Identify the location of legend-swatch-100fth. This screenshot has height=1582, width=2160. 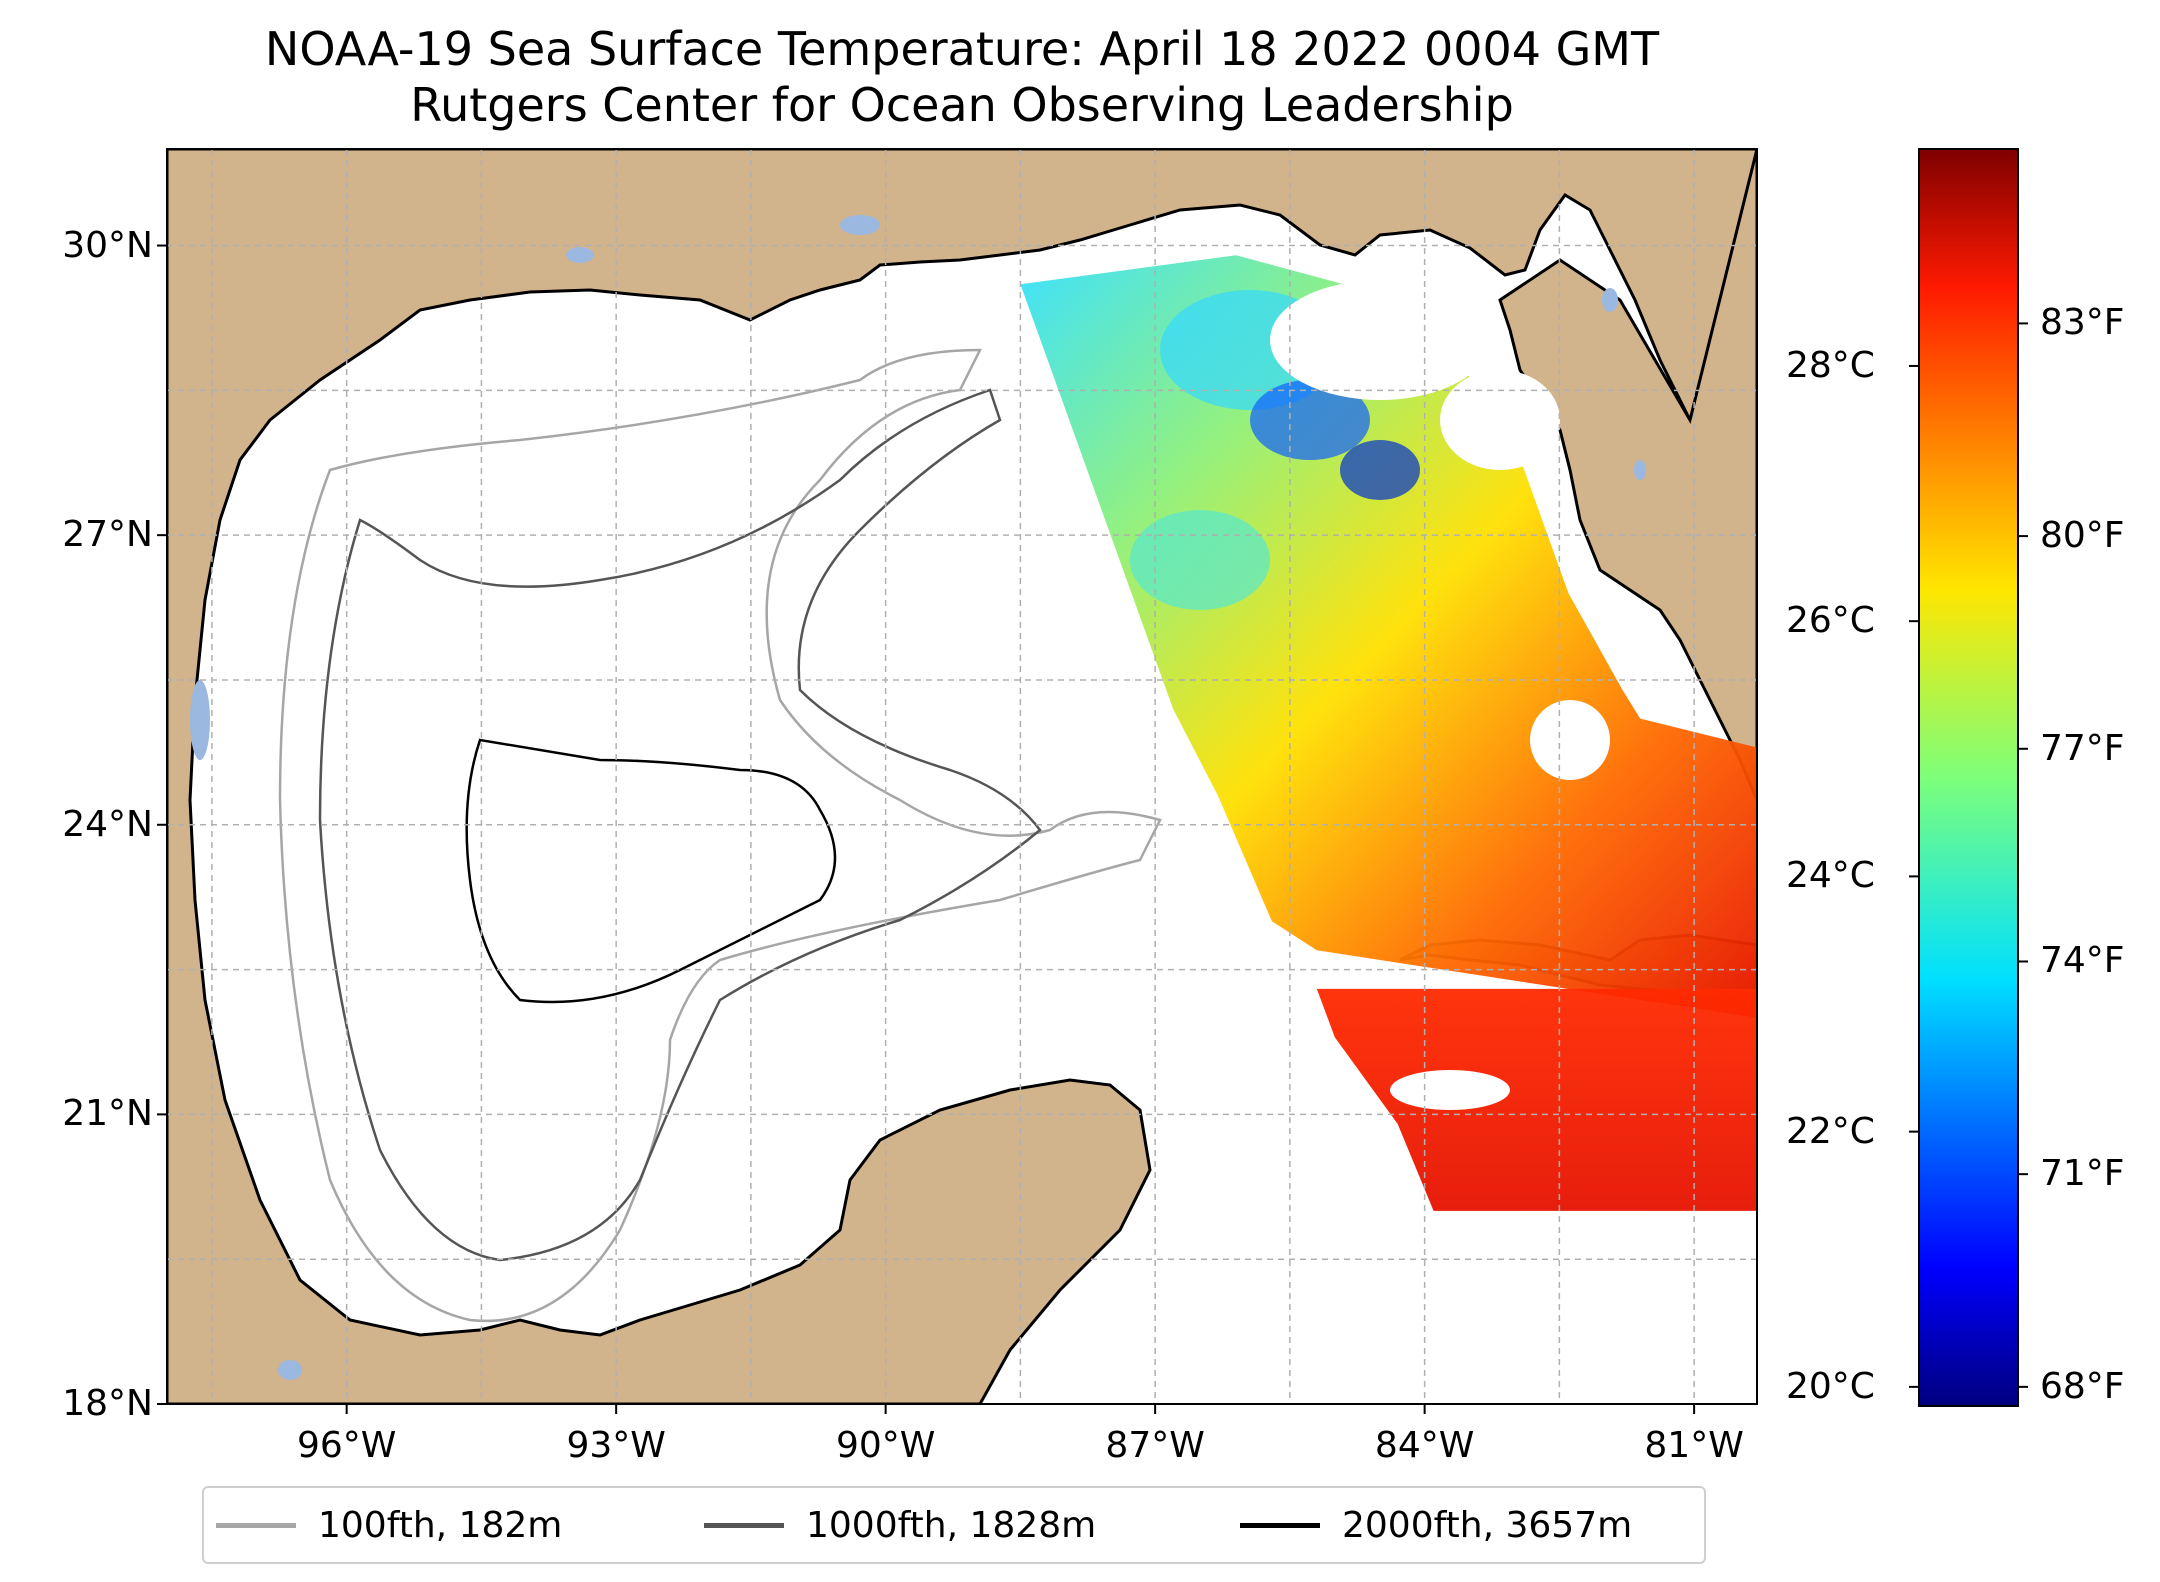
(256, 1525).